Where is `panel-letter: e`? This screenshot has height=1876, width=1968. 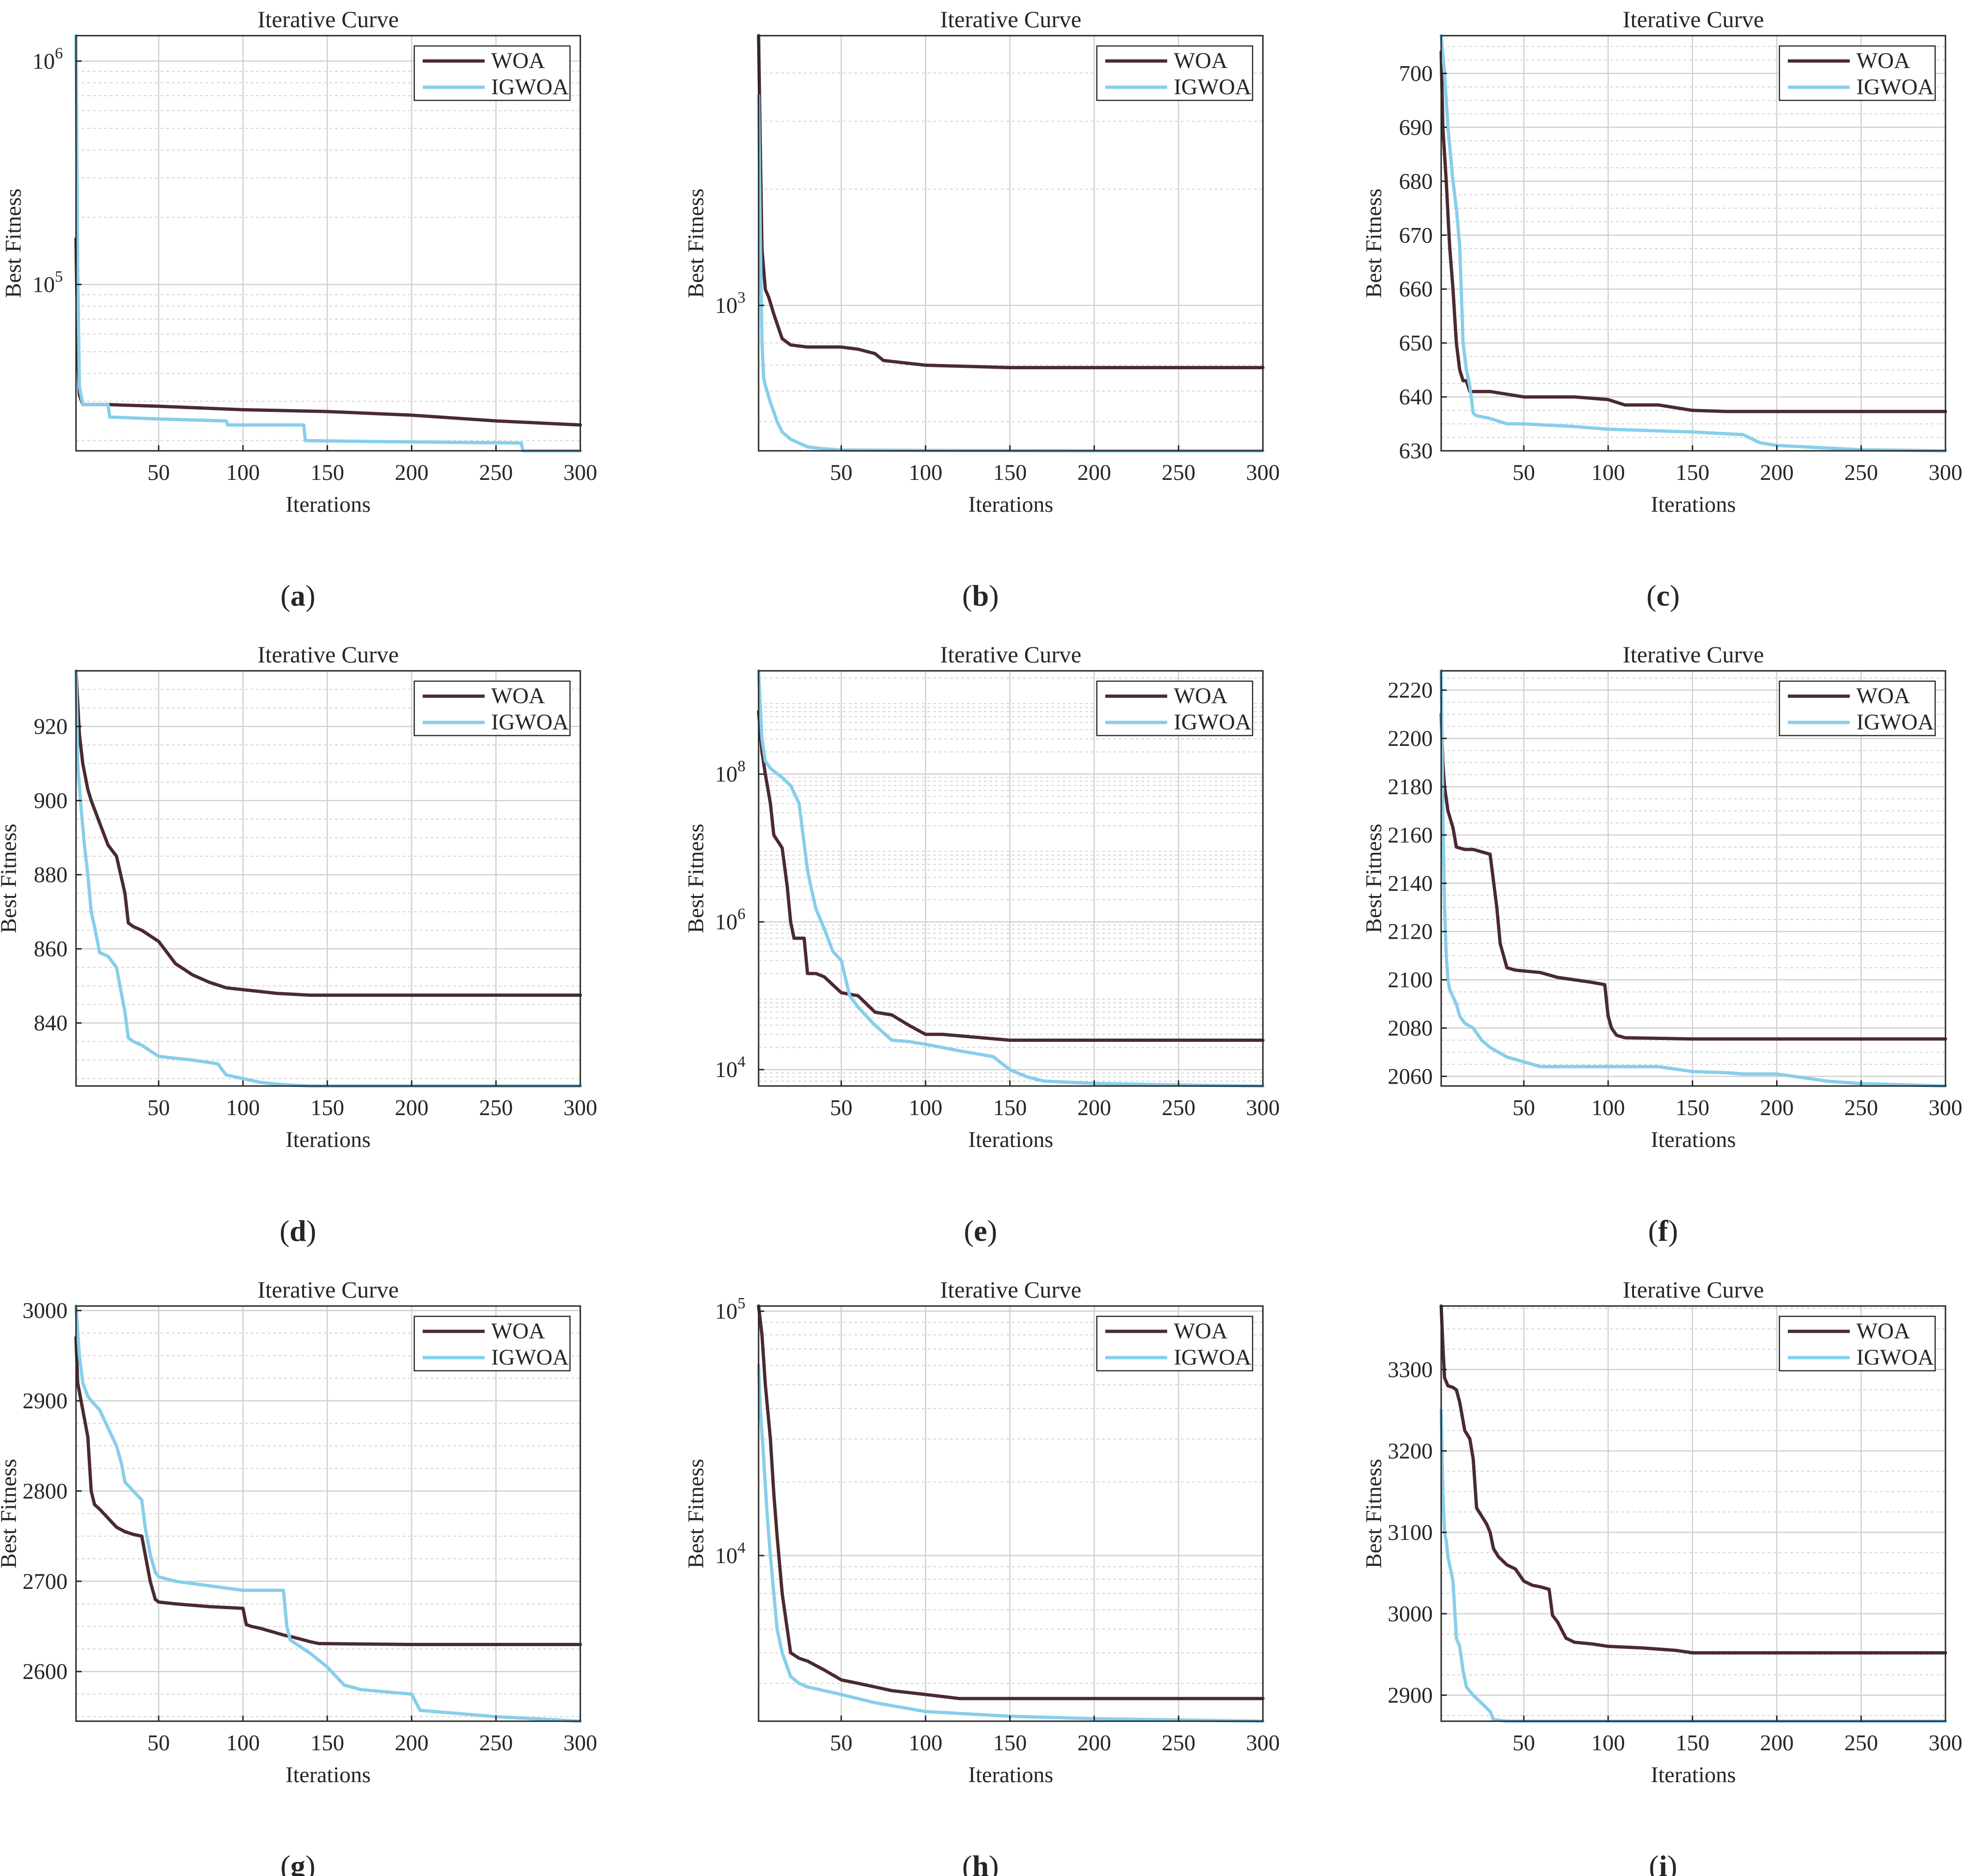 panel-letter: e is located at coordinates (980, 1230).